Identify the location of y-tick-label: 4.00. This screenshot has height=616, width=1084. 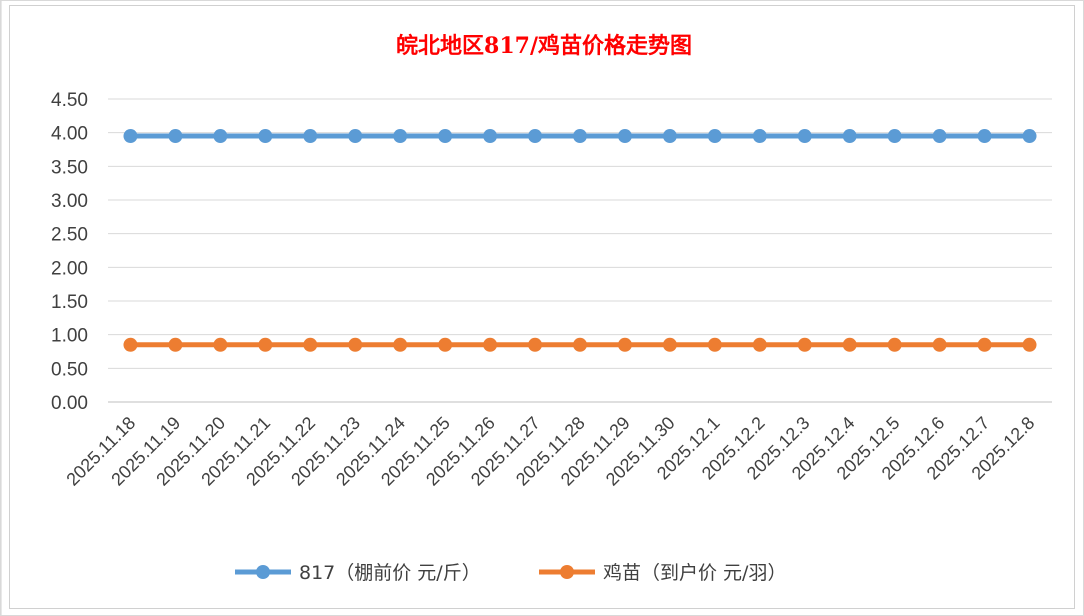
(69, 134).